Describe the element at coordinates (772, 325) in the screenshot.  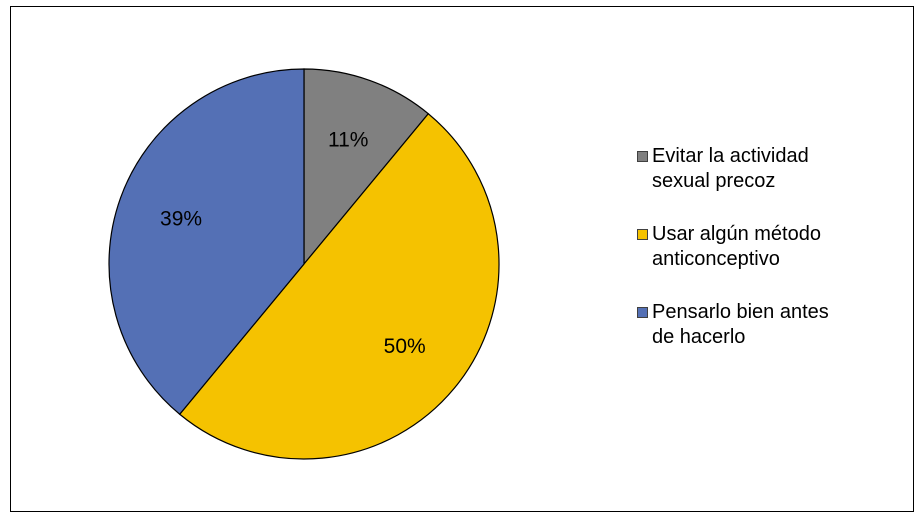
I see `legend-item-pensarlo: Pensarlo bien antes de hacerlo` at that location.